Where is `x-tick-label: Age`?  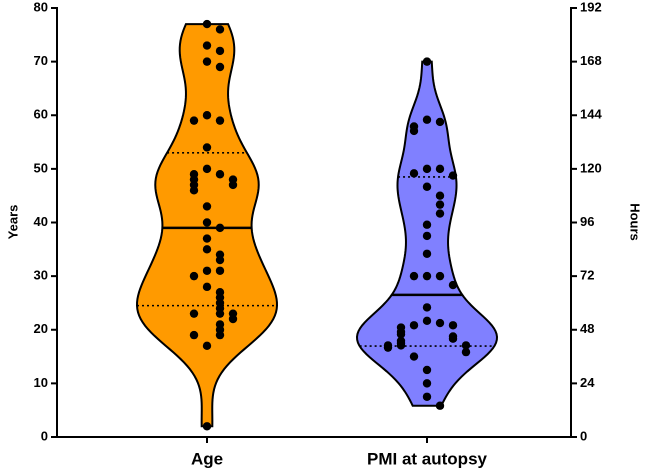 x-tick-label: Age is located at coordinates (207, 458).